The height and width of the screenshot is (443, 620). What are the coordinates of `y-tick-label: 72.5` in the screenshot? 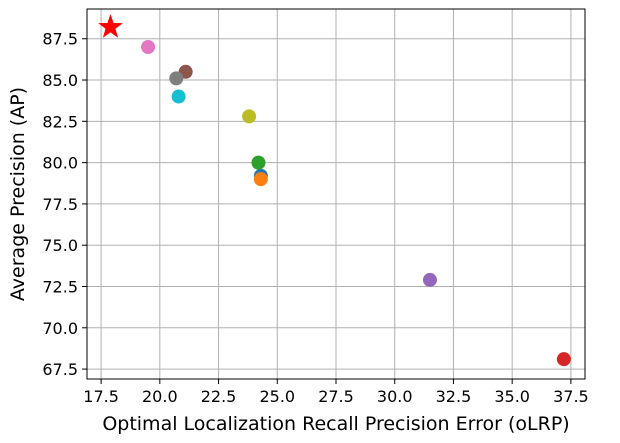 It's located at (60, 287).